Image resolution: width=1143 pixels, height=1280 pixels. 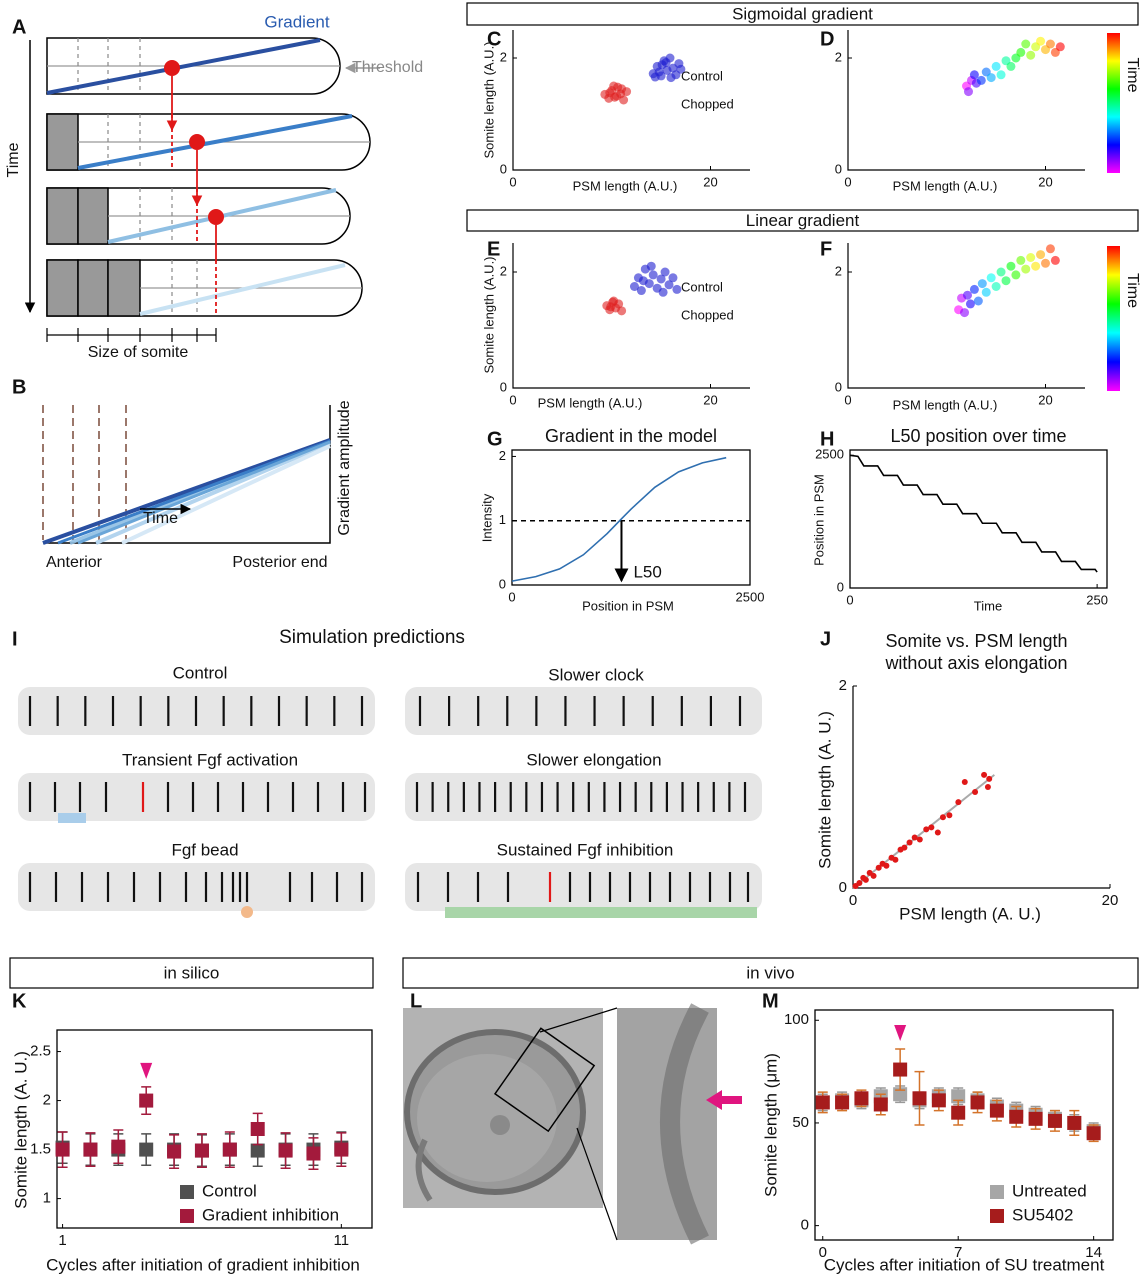 What do you see at coordinates (19, 1001) in the screenshot?
I see `panel-letter: K` at bounding box center [19, 1001].